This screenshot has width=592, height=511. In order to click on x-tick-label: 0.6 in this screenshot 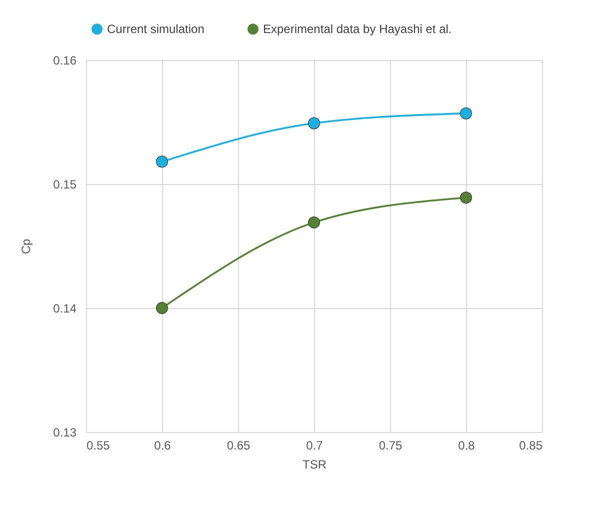, I will do `click(163, 445)`.